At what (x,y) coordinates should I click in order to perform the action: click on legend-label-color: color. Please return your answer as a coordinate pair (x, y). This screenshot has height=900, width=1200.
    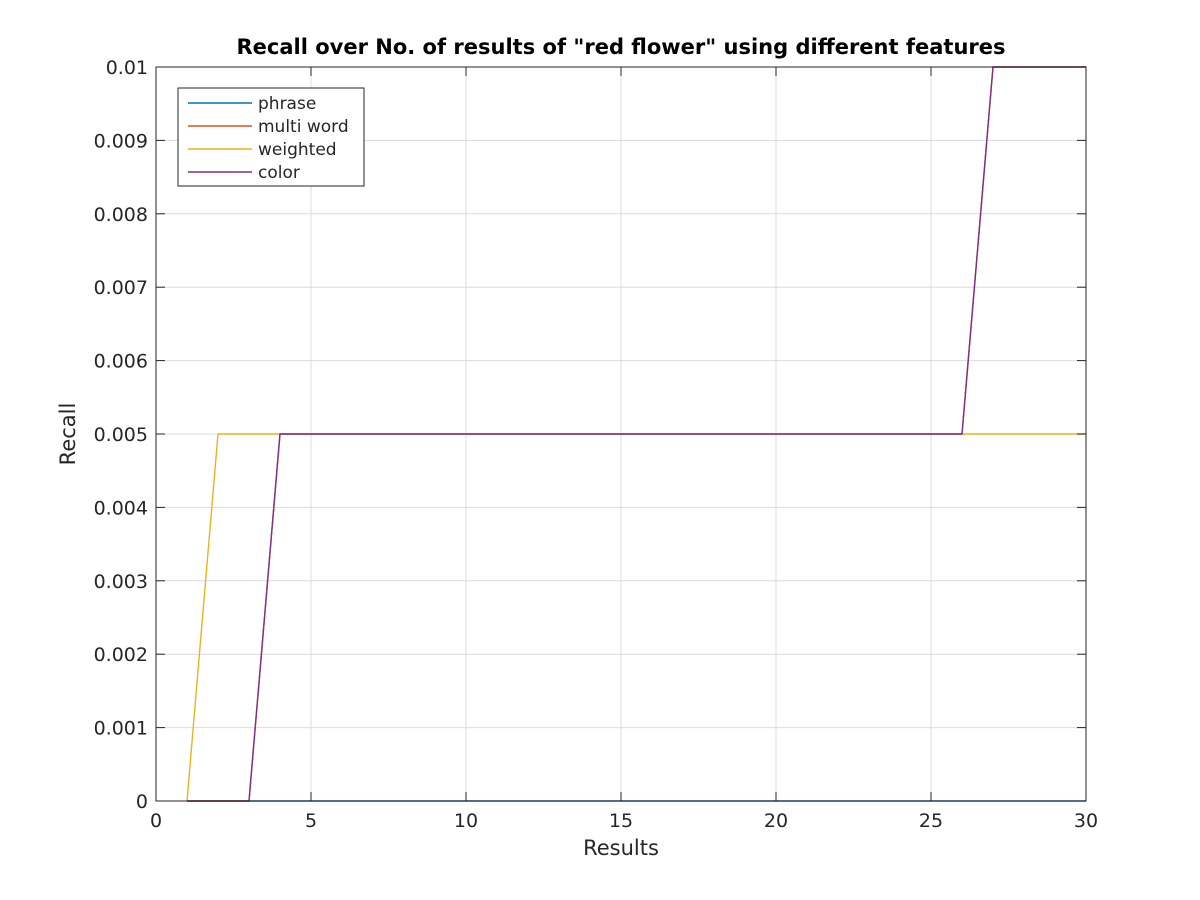
    Looking at the image, I should click on (279, 173).